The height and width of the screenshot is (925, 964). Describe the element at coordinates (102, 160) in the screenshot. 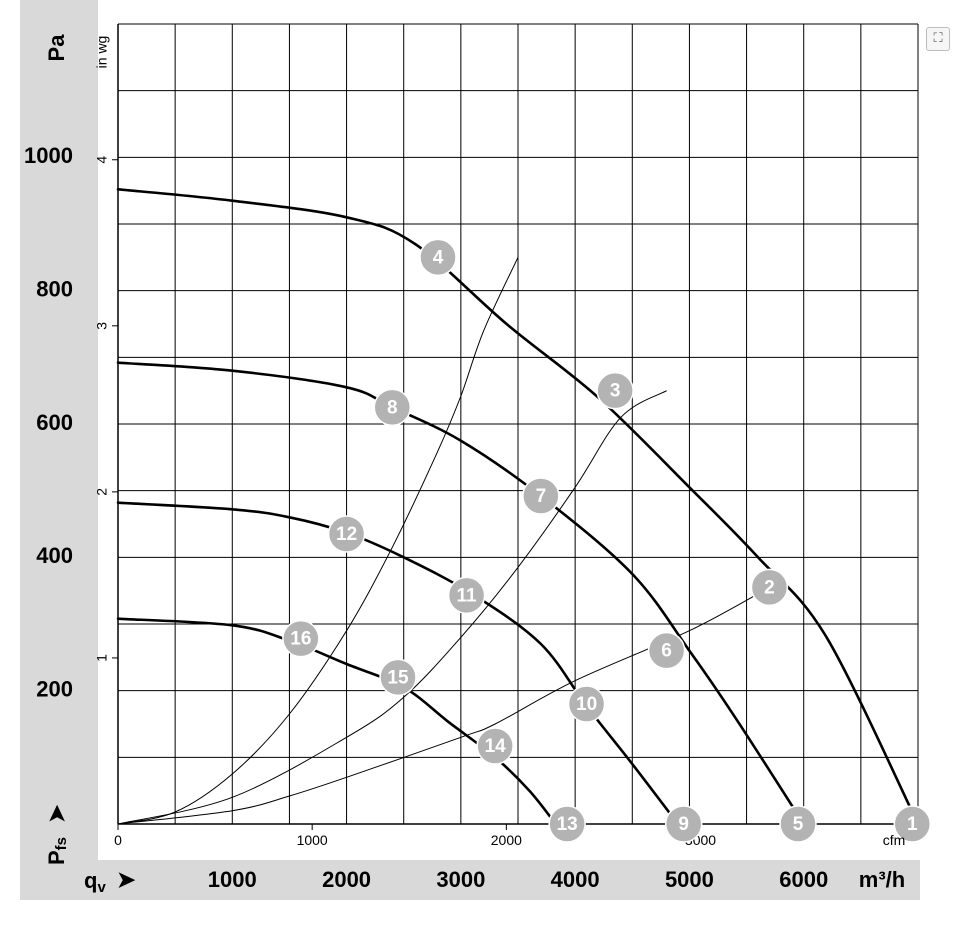

I see `in-wg-tick-label: 4` at that location.